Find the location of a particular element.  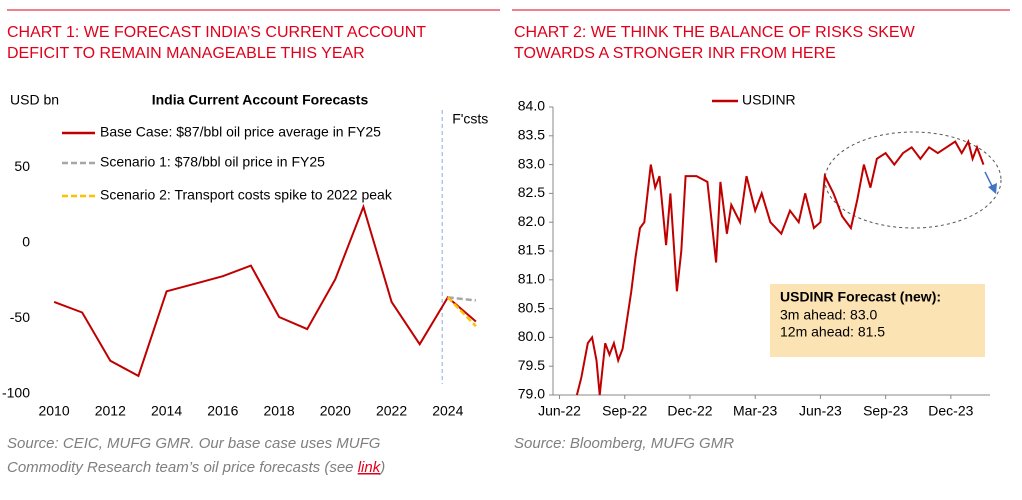

x-tick-label: Dec-22 is located at coordinates (689, 411).